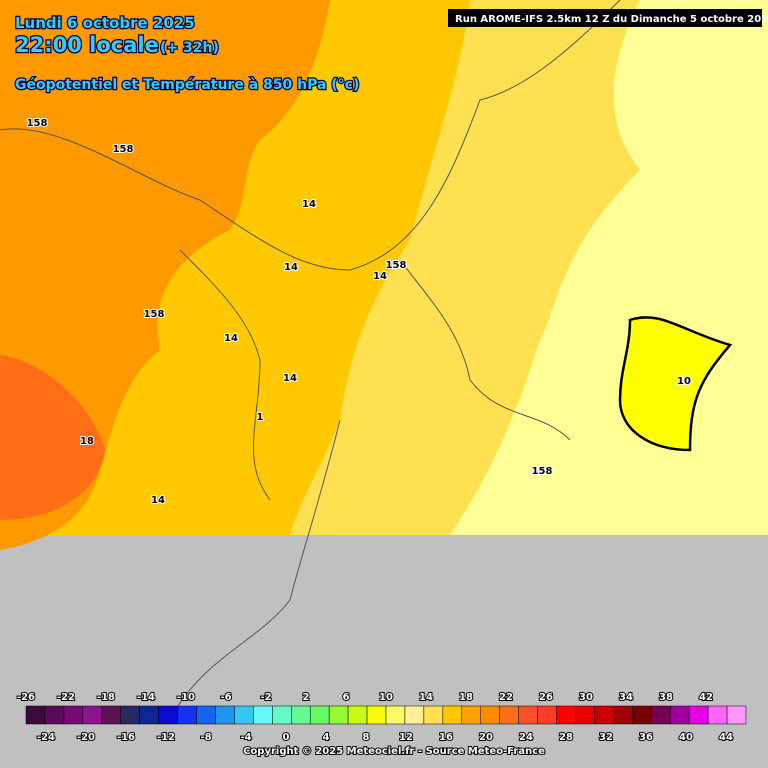  I want to click on scale-label: 8, so click(366, 737).